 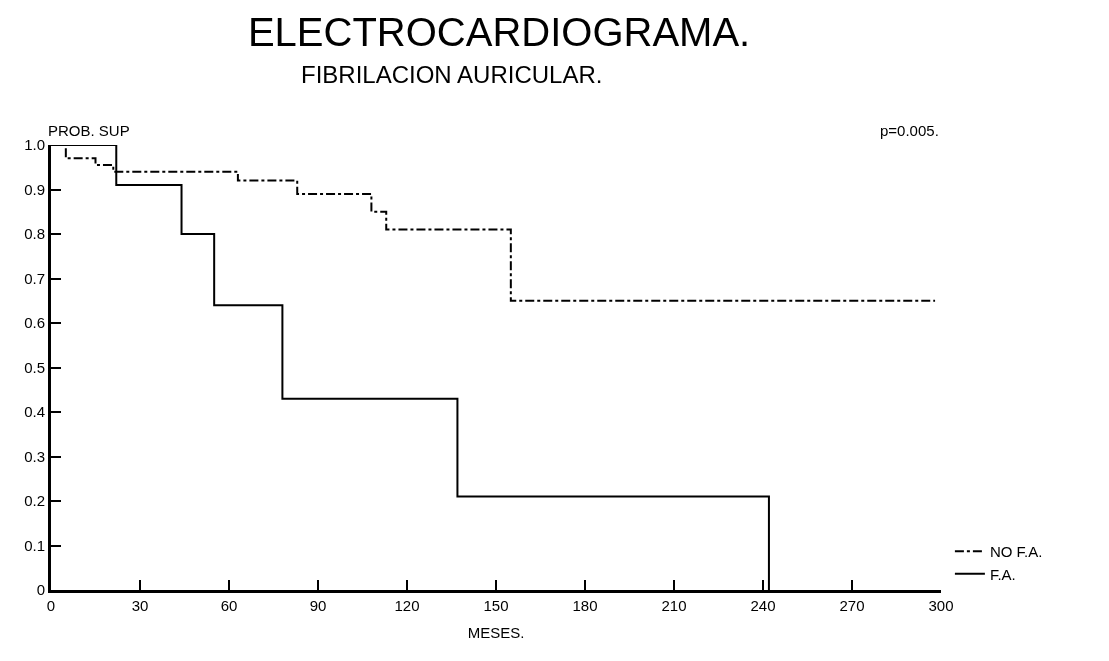 I want to click on y-tick-label: 1.0, so click(x=34, y=145).